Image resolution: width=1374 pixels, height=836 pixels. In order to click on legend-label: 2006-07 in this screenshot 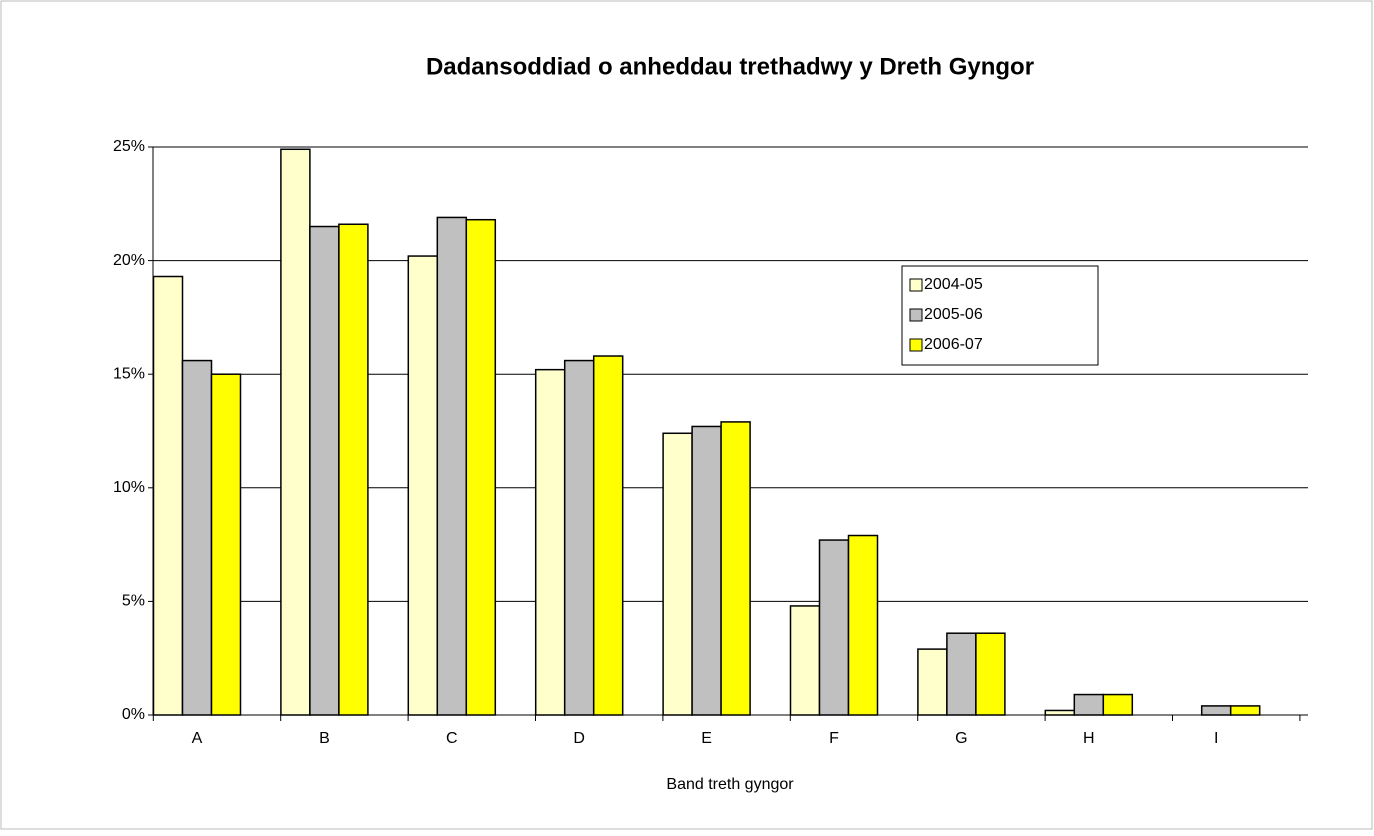, I will do `click(953, 344)`.